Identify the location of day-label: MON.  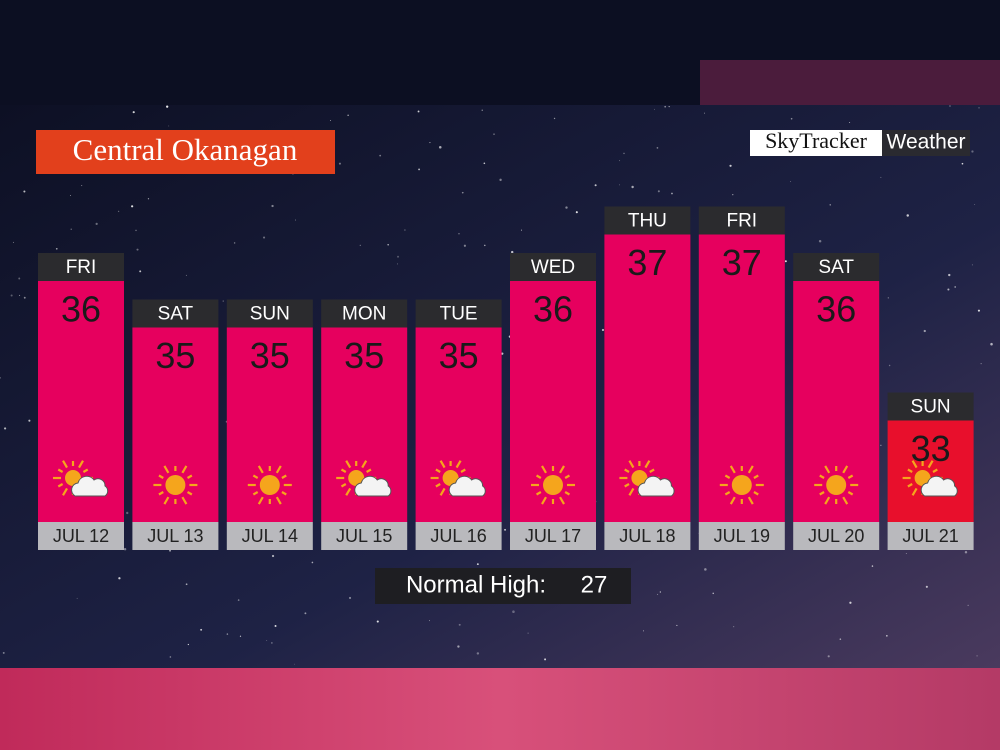
(364, 314).